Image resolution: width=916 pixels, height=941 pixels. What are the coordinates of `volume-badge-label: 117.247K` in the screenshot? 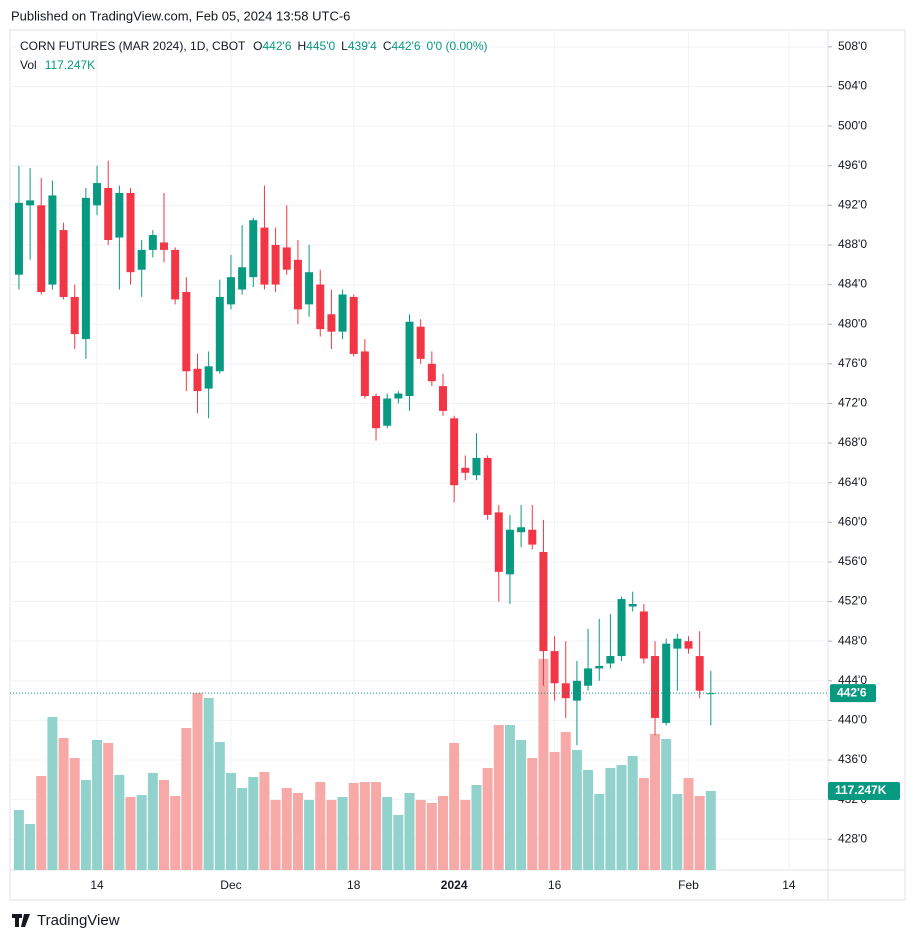 It's located at (861, 790).